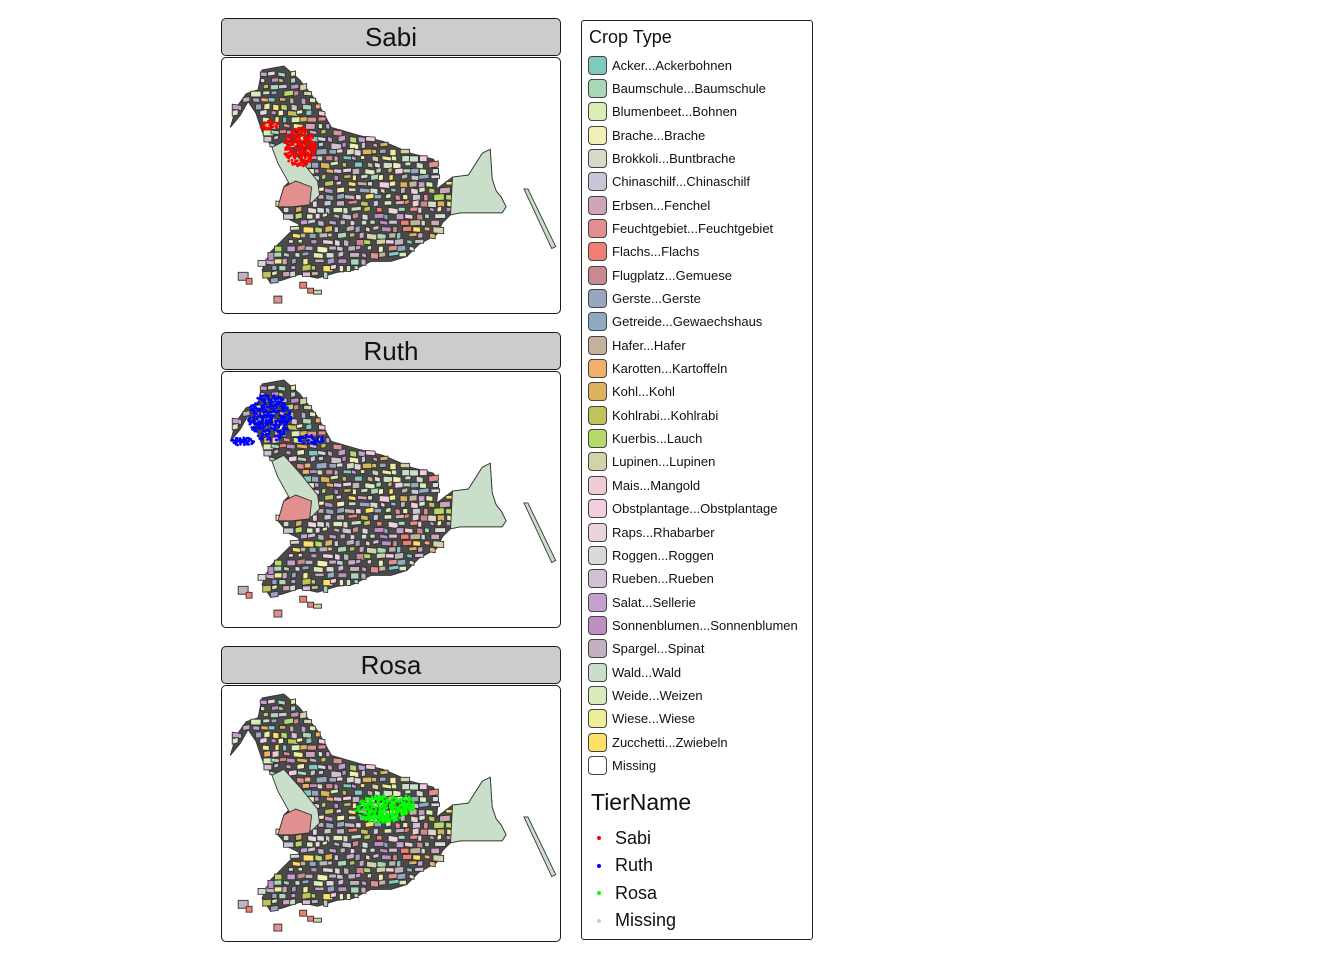 The image size is (1344, 960). I want to click on legend-label: Flugplatz...Gemuese, so click(672, 275).